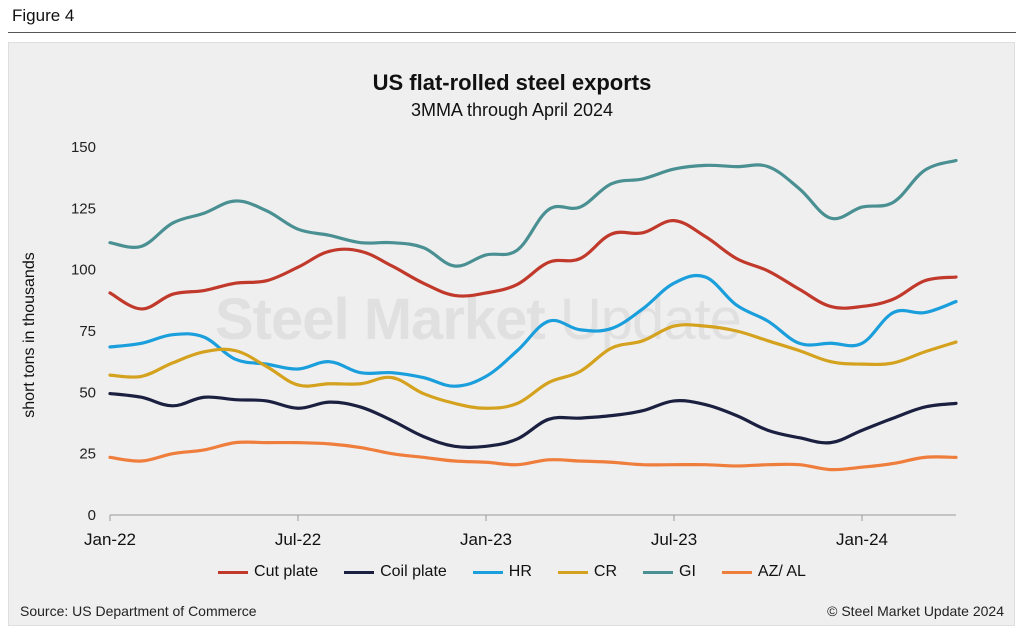 This screenshot has width=1024, height=633. What do you see at coordinates (862, 539) in the screenshot?
I see `x-tick-label: Jan-24` at bounding box center [862, 539].